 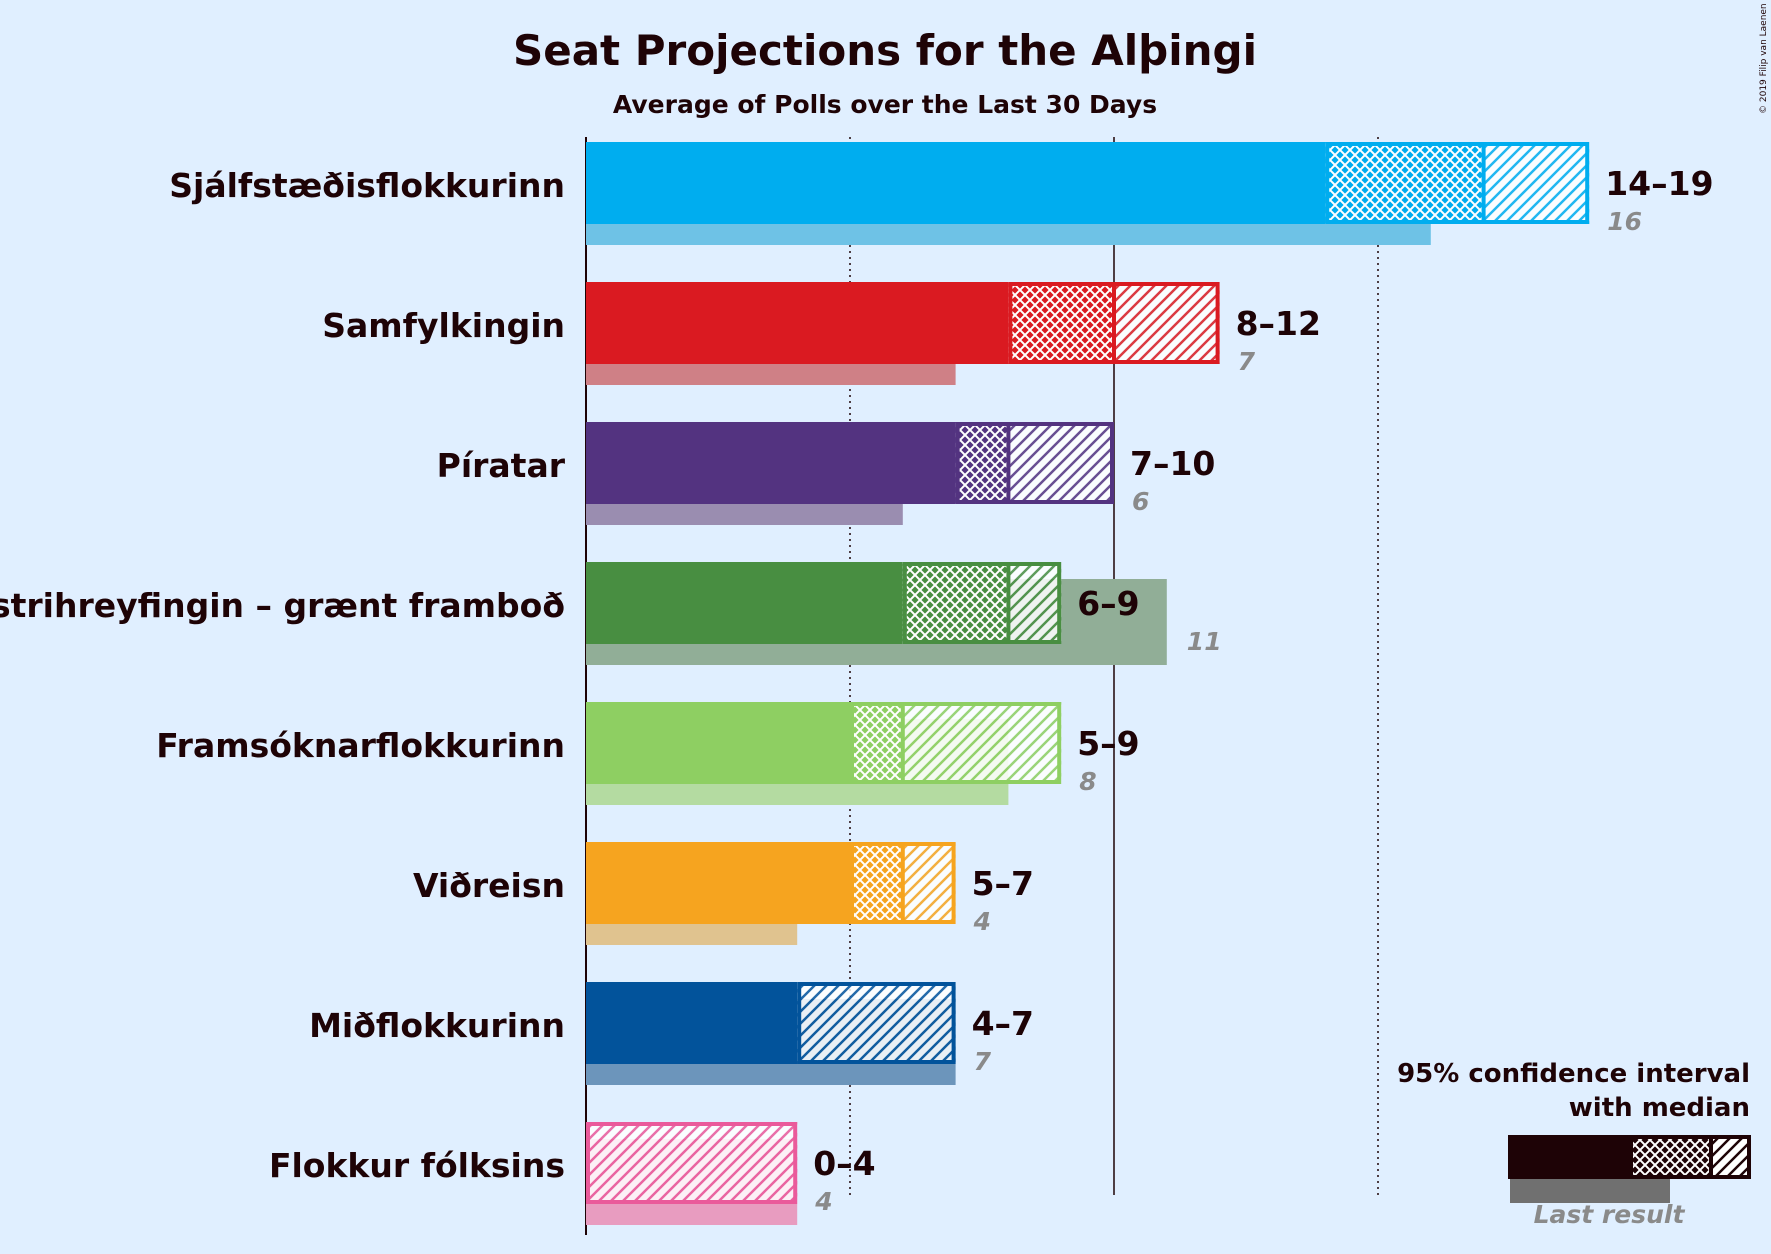 What do you see at coordinates (1204, 641) in the screenshot?
I see `last-result-label: 11` at bounding box center [1204, 641].